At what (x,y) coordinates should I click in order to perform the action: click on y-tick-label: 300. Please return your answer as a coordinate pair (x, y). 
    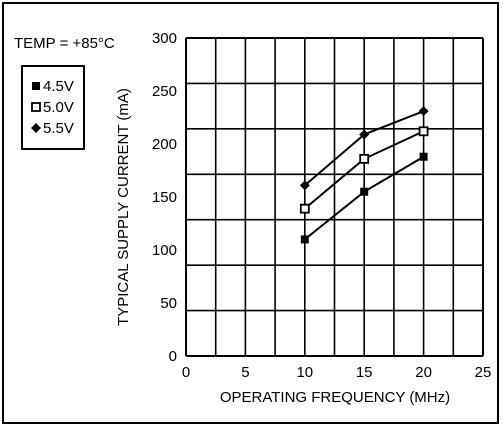
    Looking at the image, I should click on (164, 38).